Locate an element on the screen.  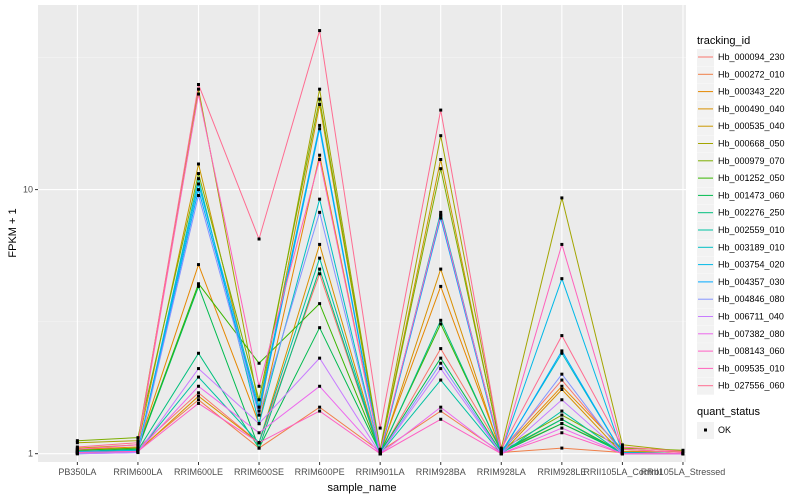
x-tick-label: RRIM901LA is located at coordinates (380, 472).